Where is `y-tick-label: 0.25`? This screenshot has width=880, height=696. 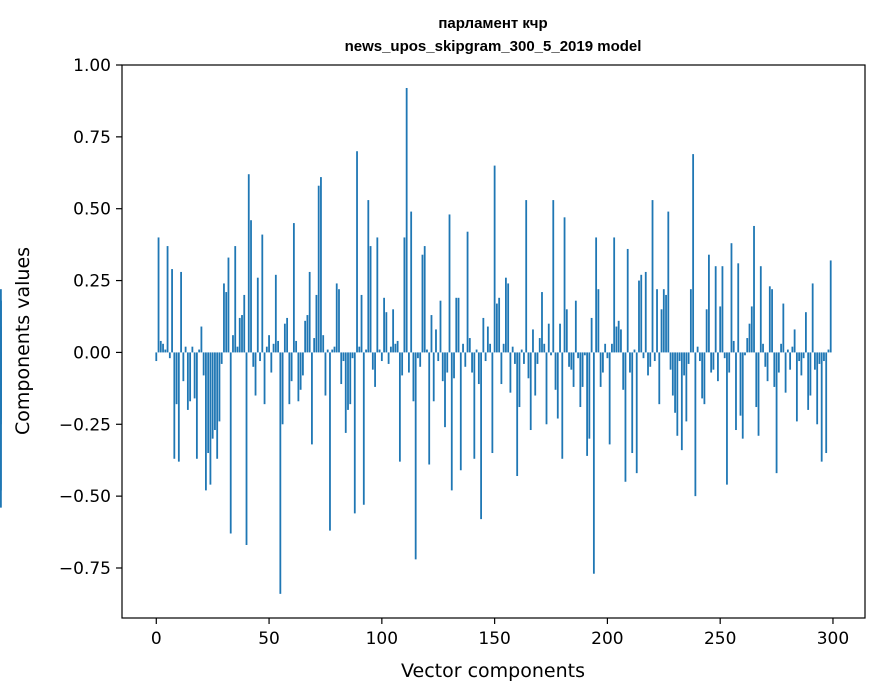 y-tick-label: 0.25 is located at coordinates (92, 282).